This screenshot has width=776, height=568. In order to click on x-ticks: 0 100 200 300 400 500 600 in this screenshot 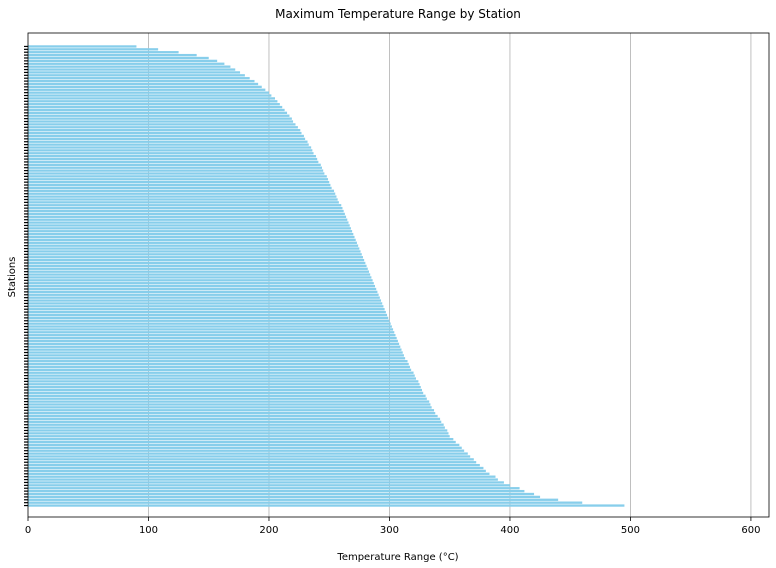, I will do `click(392, 526)`.